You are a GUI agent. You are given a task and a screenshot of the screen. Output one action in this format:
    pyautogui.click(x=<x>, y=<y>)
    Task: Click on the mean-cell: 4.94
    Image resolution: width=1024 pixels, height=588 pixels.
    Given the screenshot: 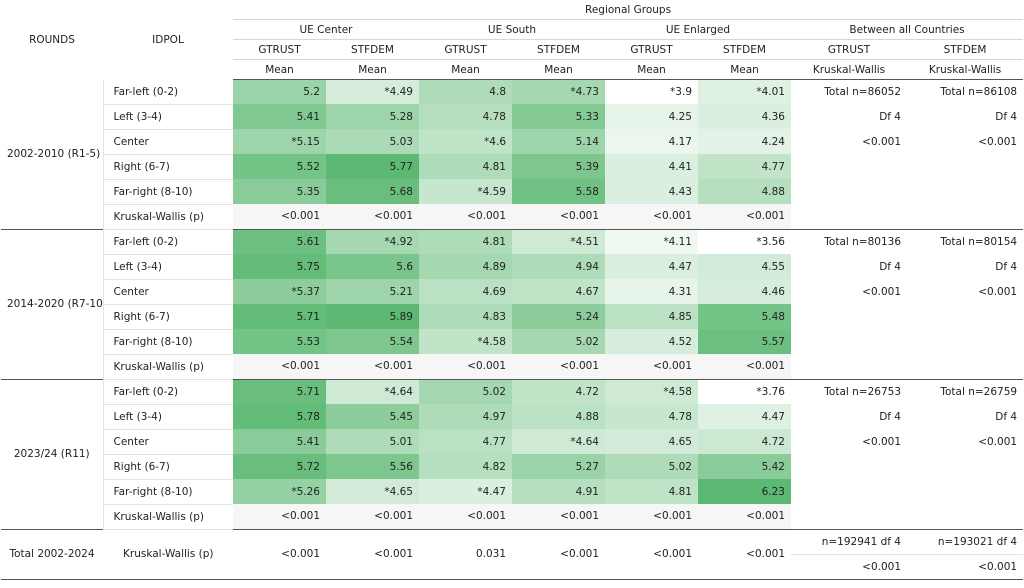 What is the action you would take?
    pyautogui.click(x=558, y=266)
    